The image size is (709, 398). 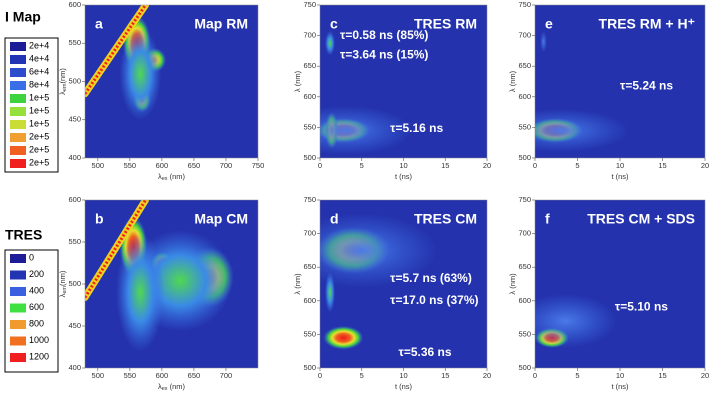 I want to click on legend-label: 8e+4, so click(x=39, y=84).